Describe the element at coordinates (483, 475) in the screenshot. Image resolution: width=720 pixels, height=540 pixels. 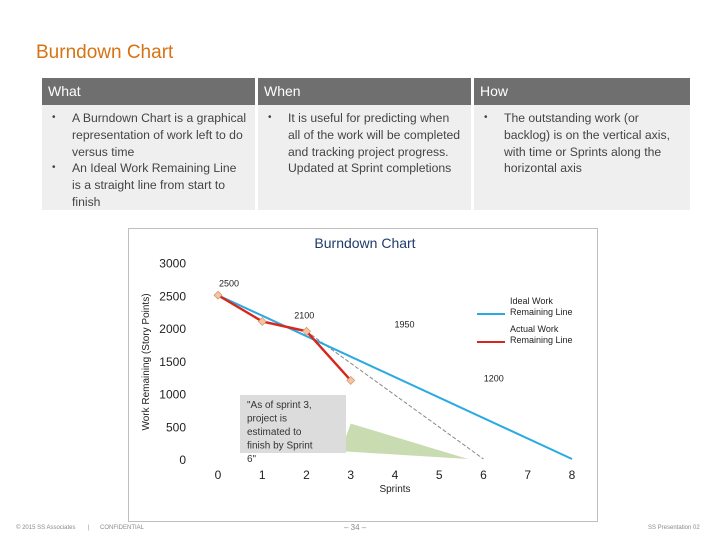
I see `x-tick-label: 6` at that location.